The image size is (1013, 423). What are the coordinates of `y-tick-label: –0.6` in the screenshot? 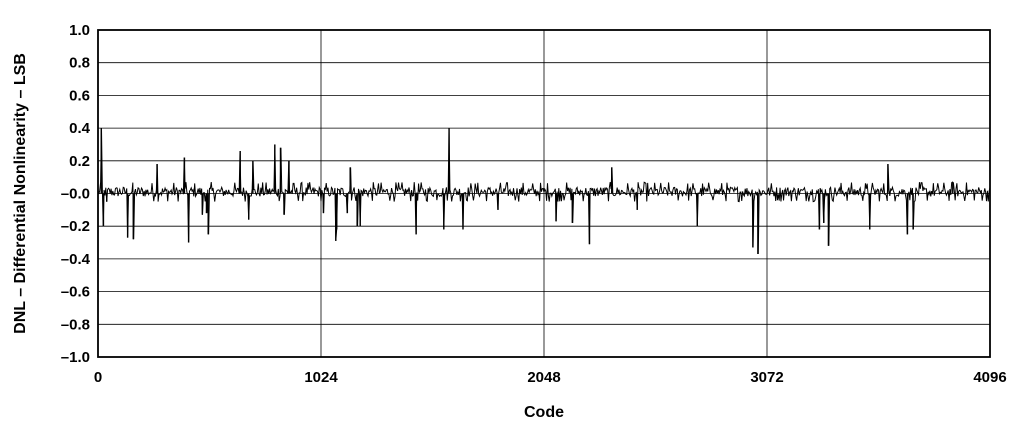 It's located at (75, 292).